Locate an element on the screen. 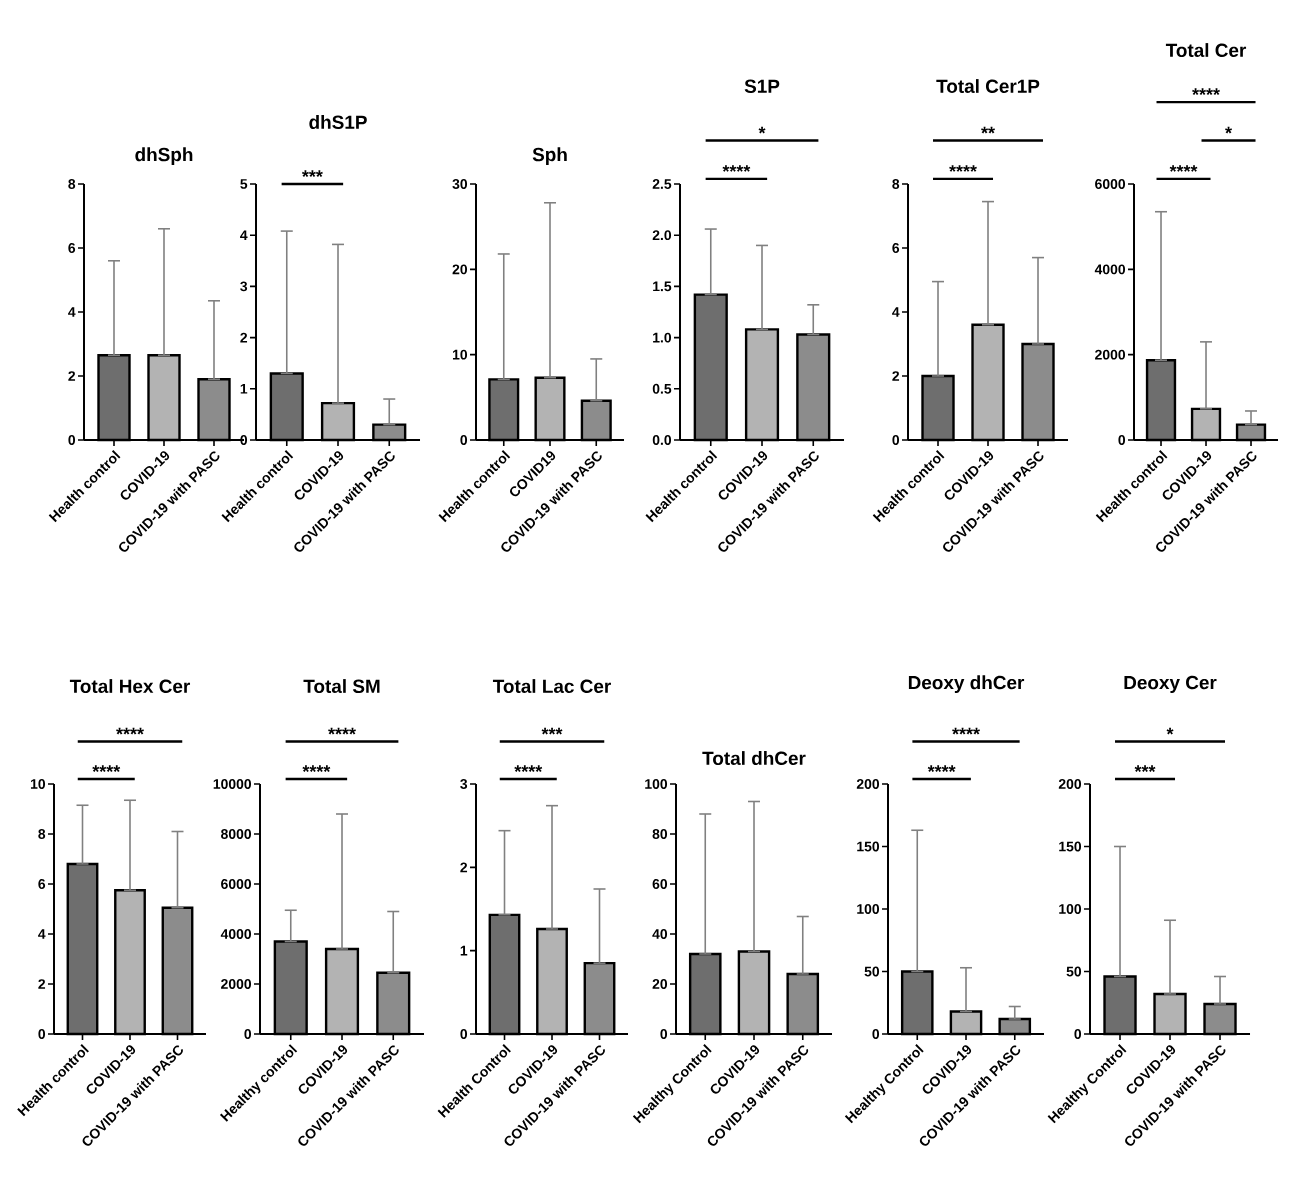  chart-title: Total Cer1P is located at coordinates (988, 86).